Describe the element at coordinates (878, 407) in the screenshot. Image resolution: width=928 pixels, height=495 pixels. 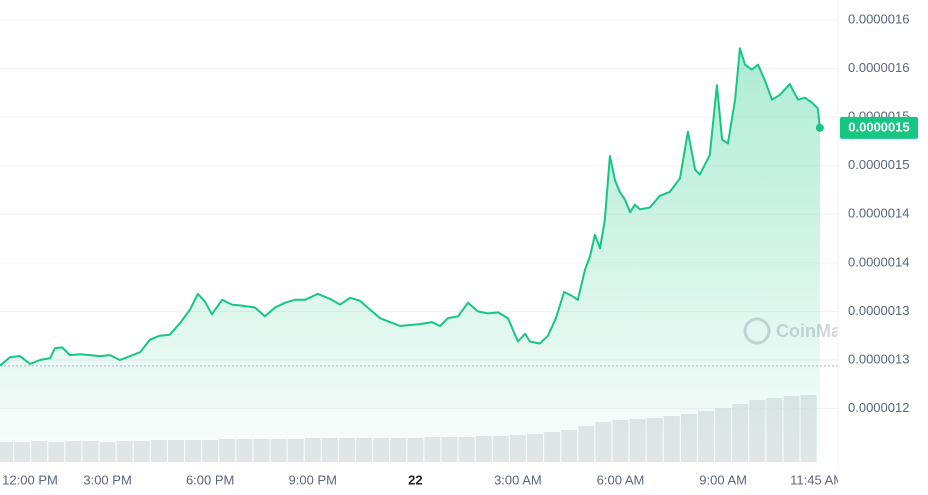
I see `y-tick-label: 0.0000012` at that location.